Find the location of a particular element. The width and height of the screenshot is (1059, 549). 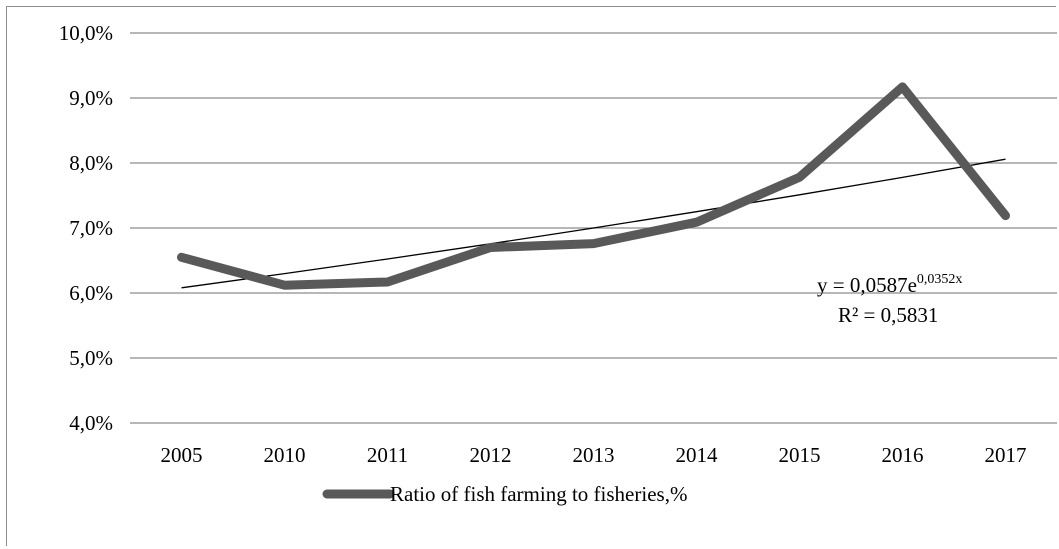

x-axis-ticks: 2005 2010 2011 2012 2013 2014 2015 2016 2017 is located at coordinates (594, 455).